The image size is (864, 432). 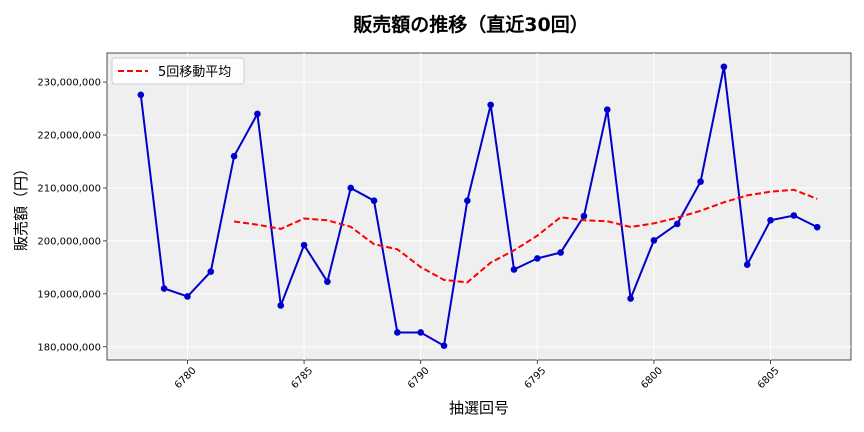 I want to click on y-axis-label: 販売額（円）, so click(x=21, y=206).